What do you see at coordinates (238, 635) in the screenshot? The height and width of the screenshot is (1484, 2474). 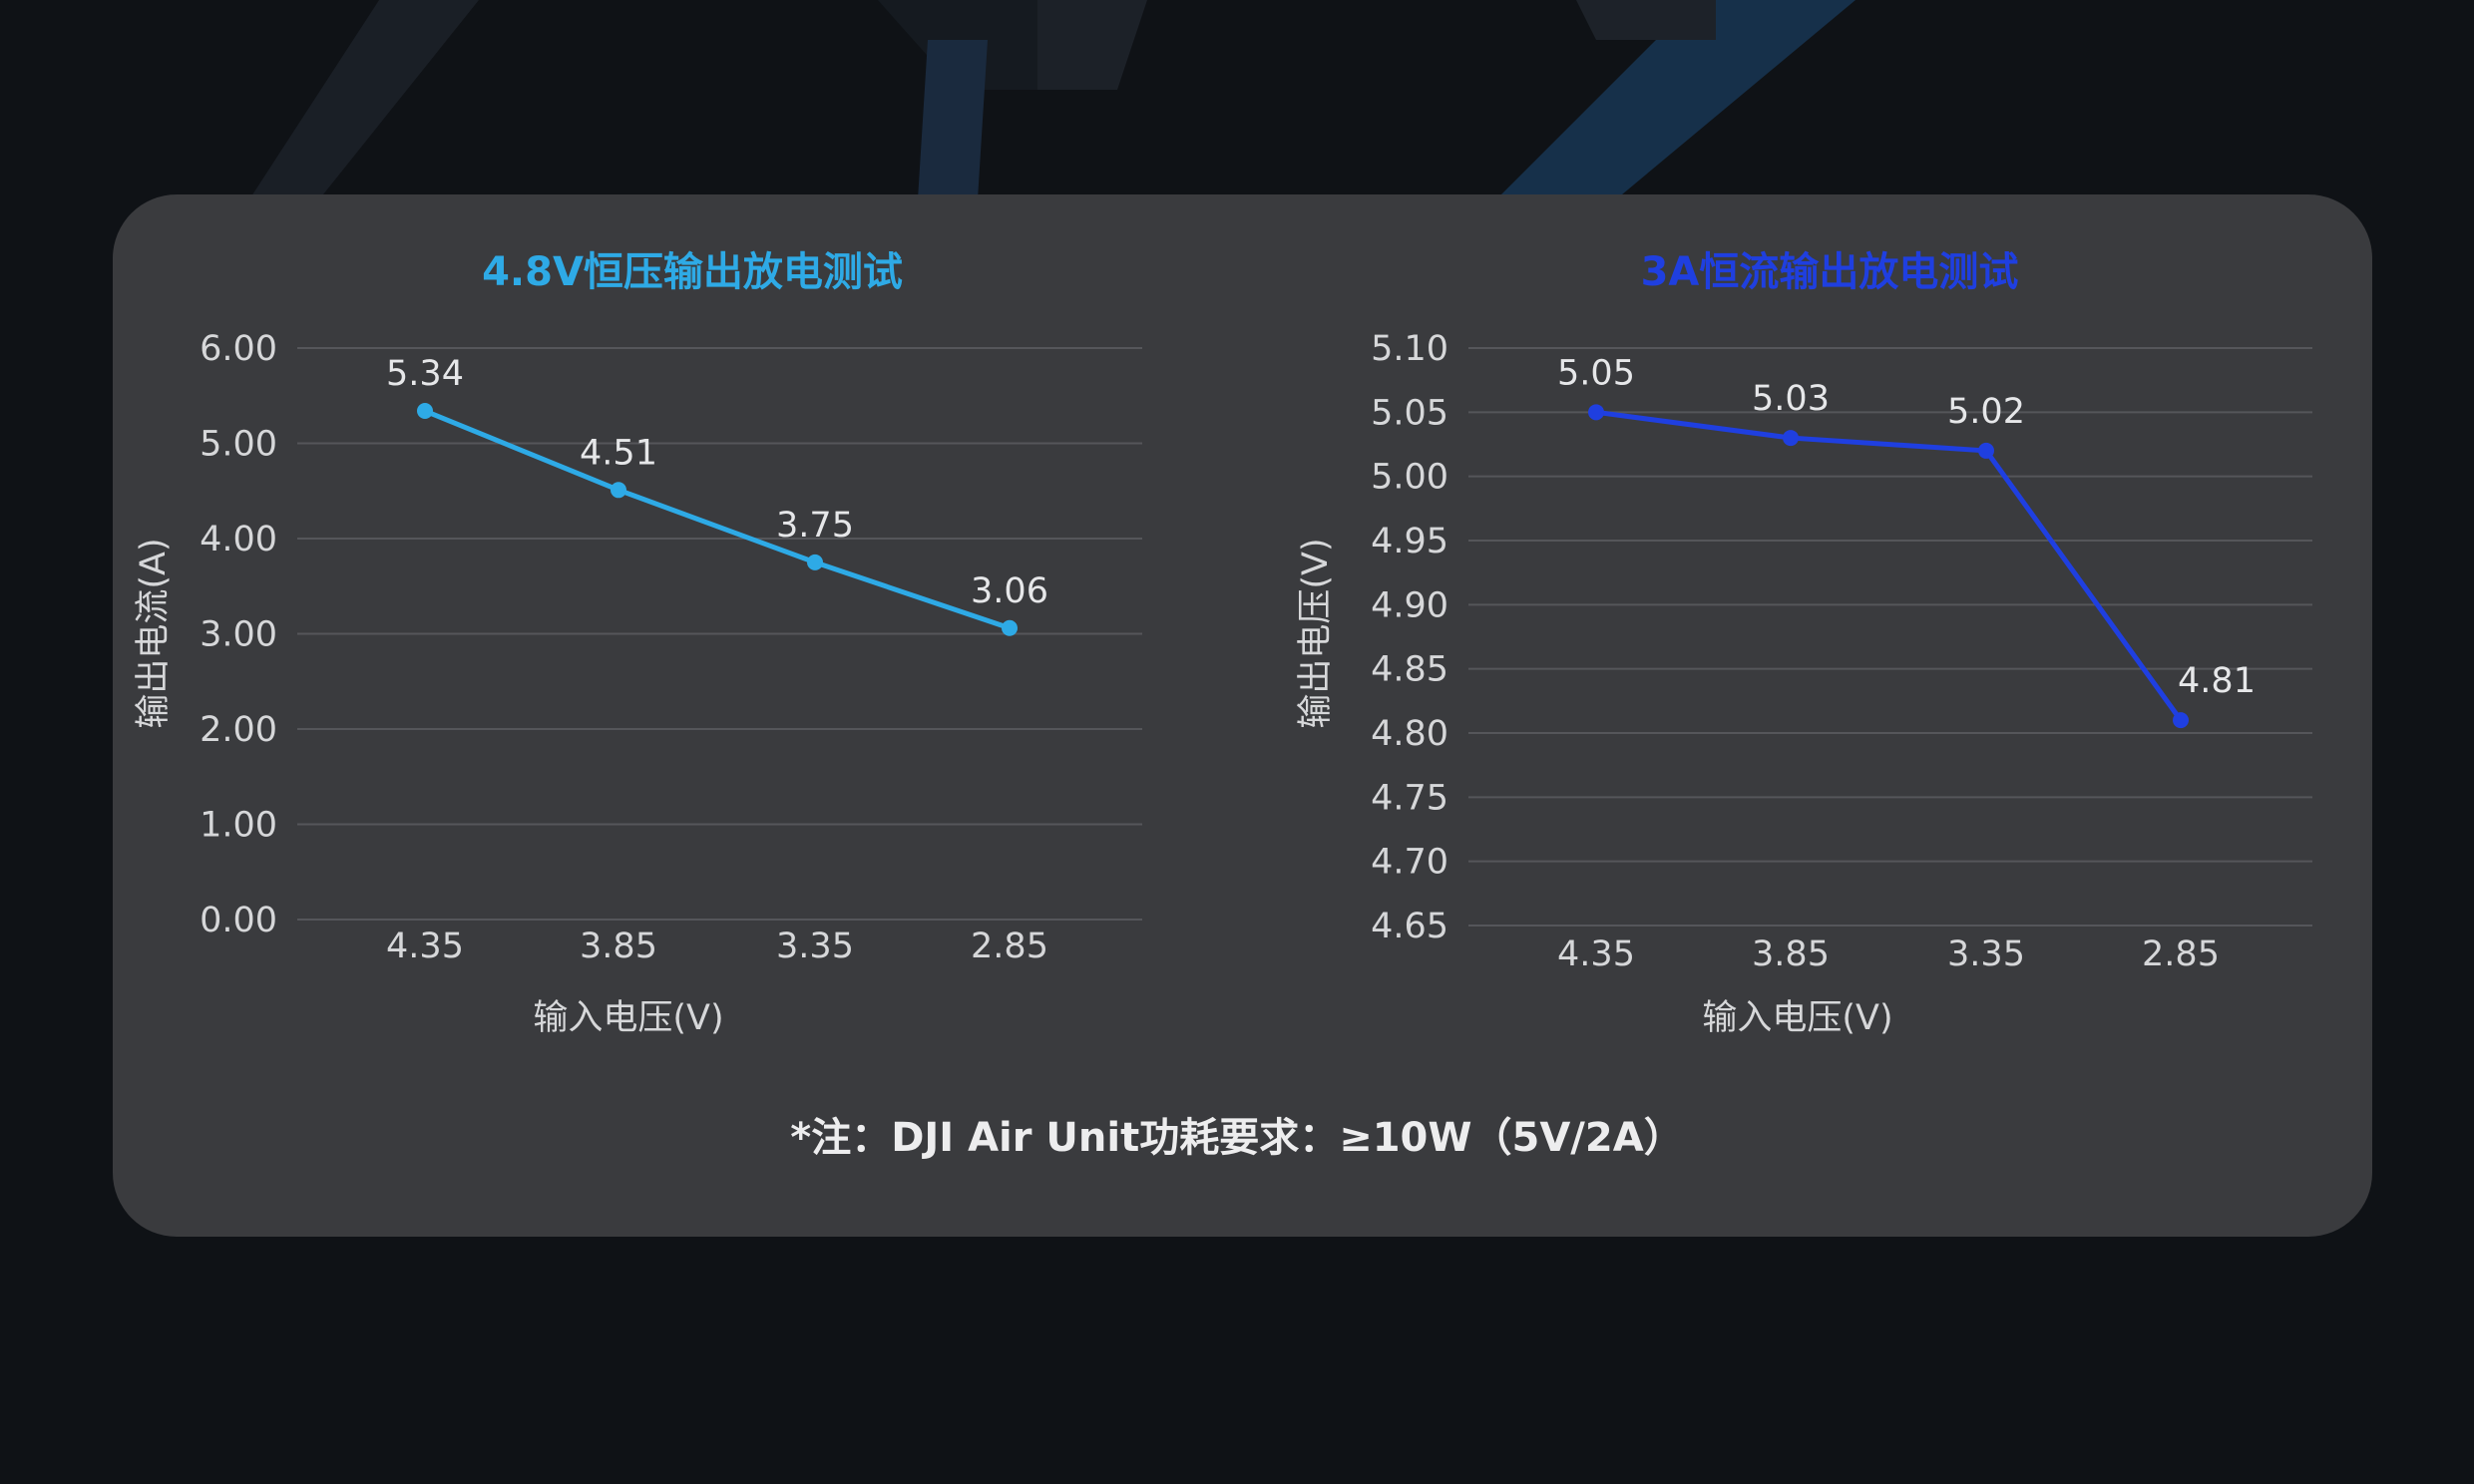 I see `y-tick-label: 3.00` at bounding box center [238, 635].